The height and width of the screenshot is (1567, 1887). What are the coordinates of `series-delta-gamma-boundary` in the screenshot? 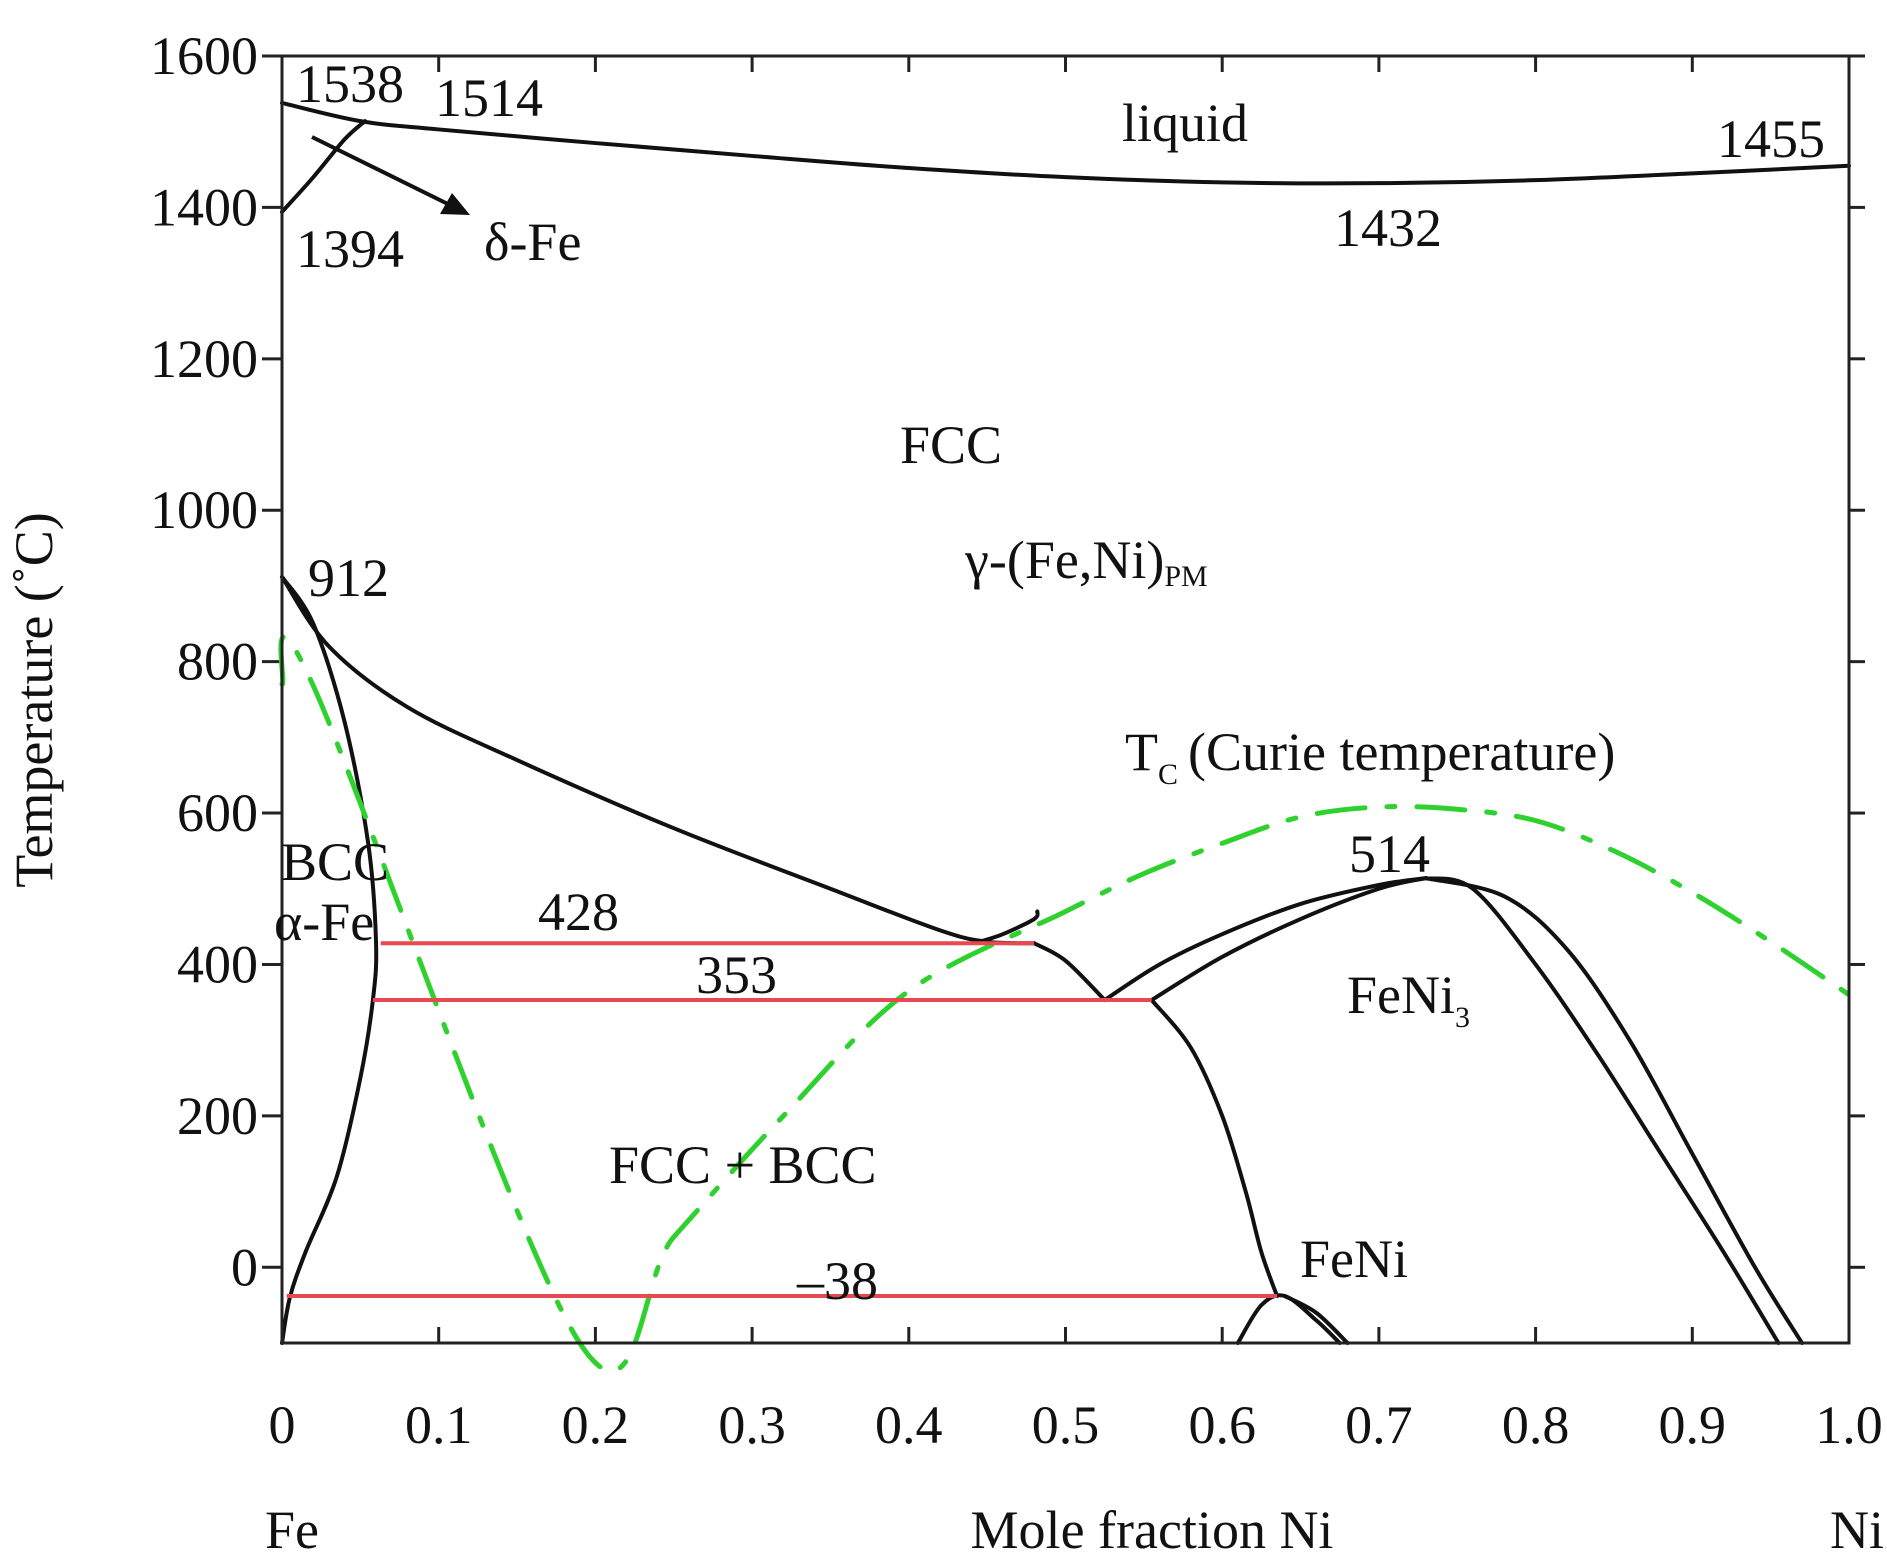 It's located at (324, 166).